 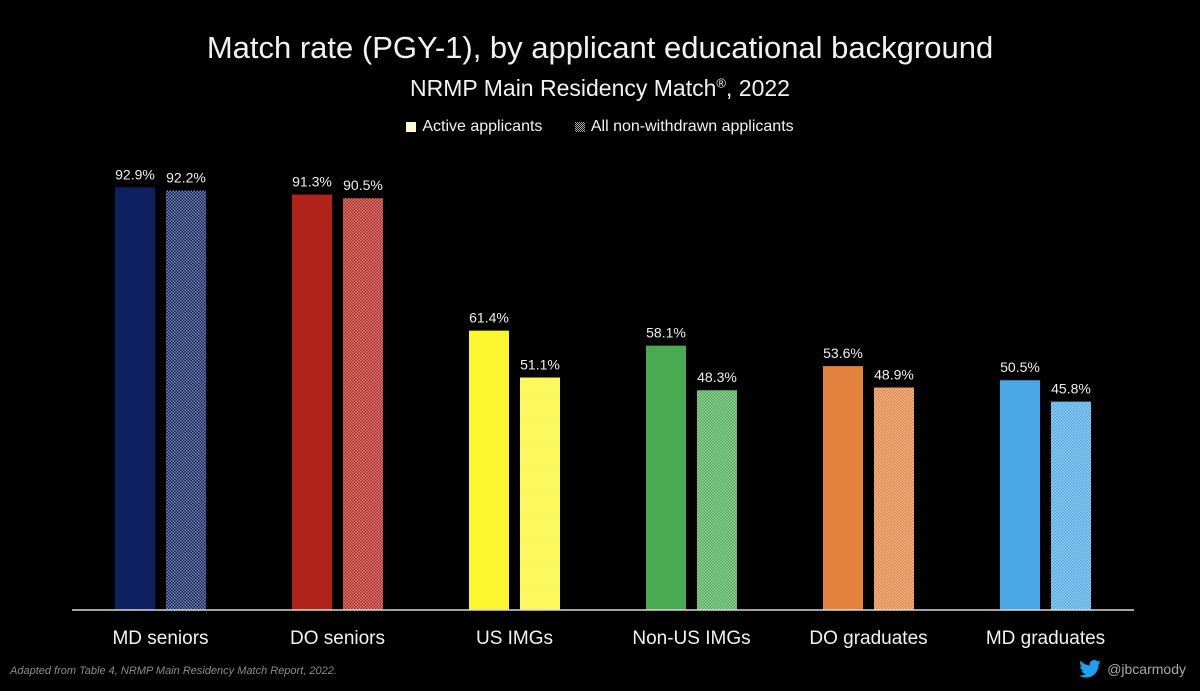 What do you see at coordinates (186, 177) in the screenshot?
I see `data-label-all-0: 92.2%` at bounding box center [186, 177].